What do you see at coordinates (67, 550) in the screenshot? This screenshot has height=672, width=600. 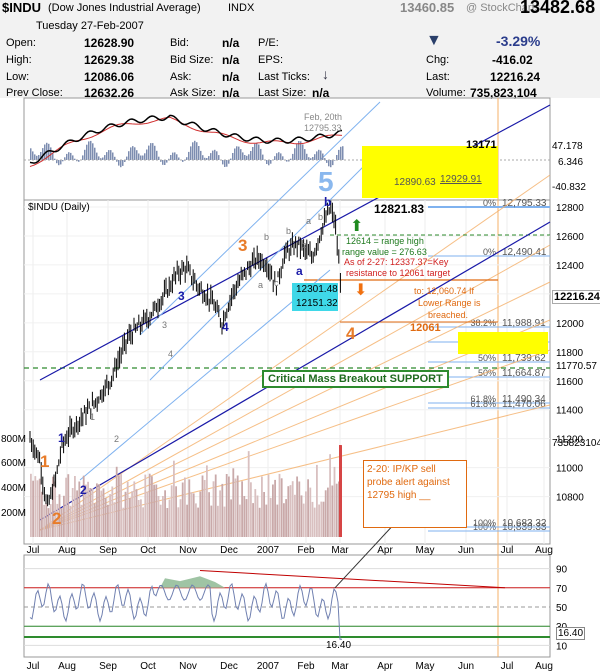 I see `x-tick-label: Aug` at bounding box center [67, 550].